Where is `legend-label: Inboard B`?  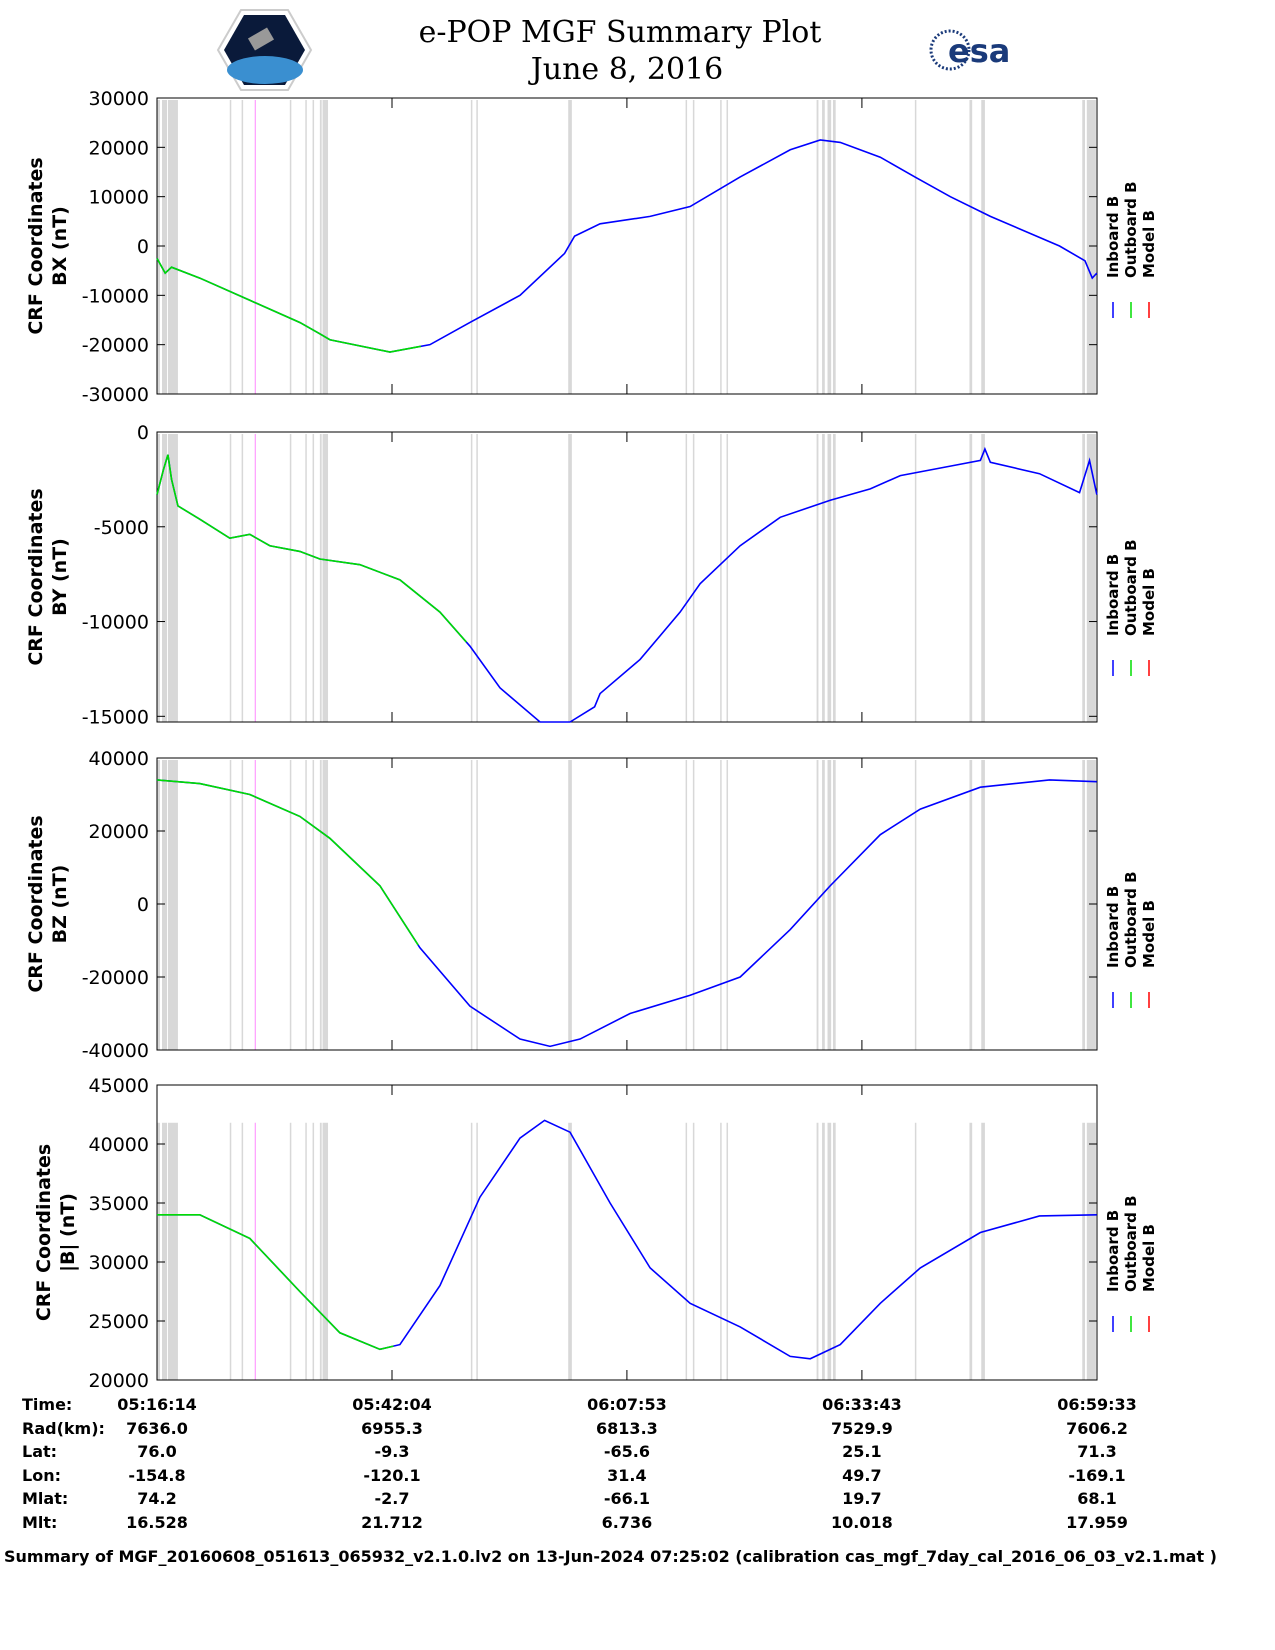
legend-label: Inboard B is located at coordinates (1113, 237).